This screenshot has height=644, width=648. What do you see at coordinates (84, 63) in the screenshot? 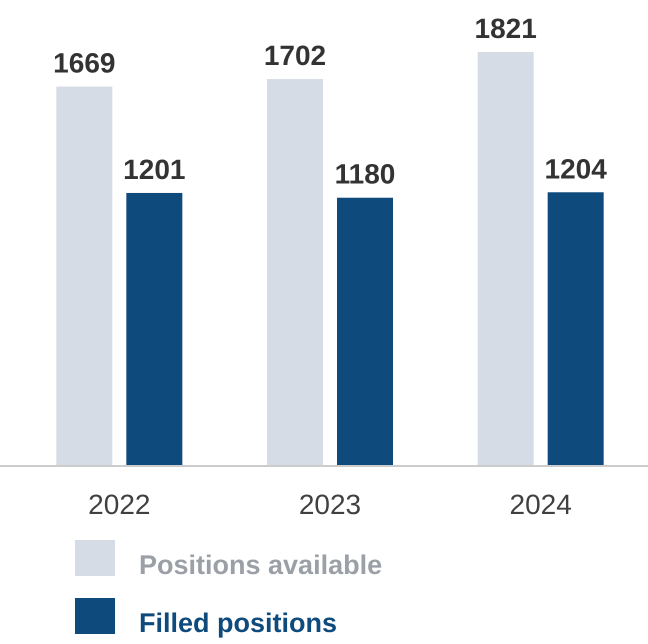
I see `data-label: 1669` at bounding box center [84, 63].